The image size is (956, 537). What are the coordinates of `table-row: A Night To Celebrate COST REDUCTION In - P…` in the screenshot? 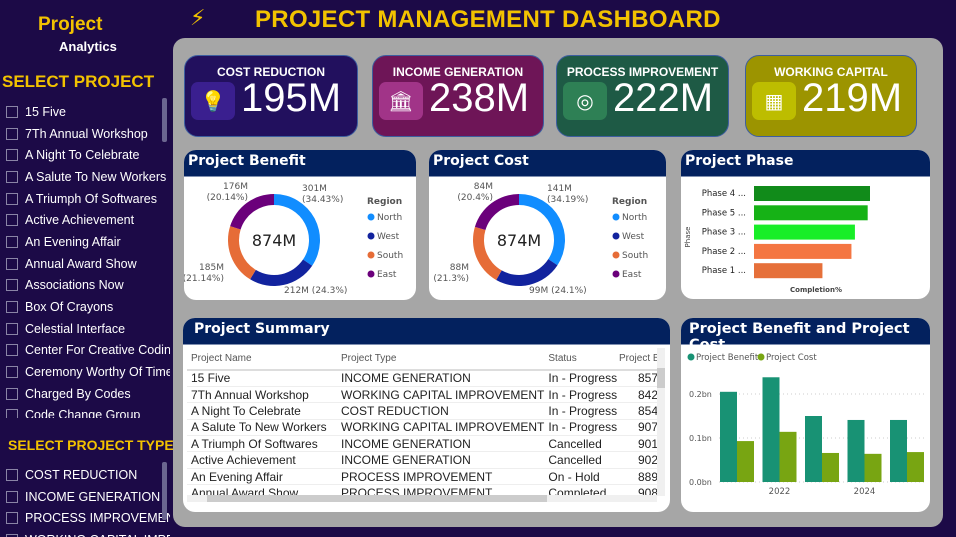 It's located at (422, 411).